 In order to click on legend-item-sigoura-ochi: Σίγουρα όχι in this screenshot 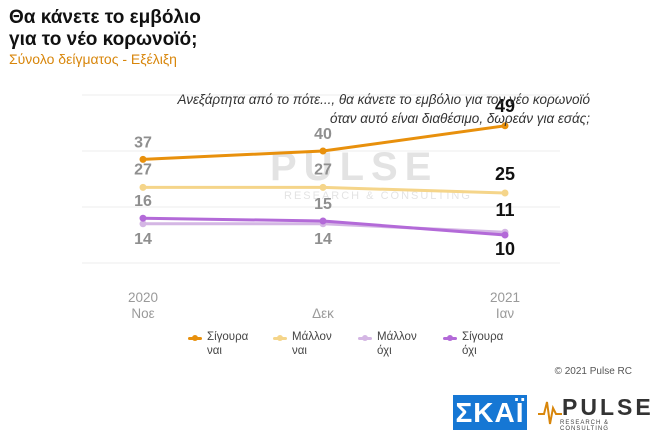, I will do `click(485, 344)`.